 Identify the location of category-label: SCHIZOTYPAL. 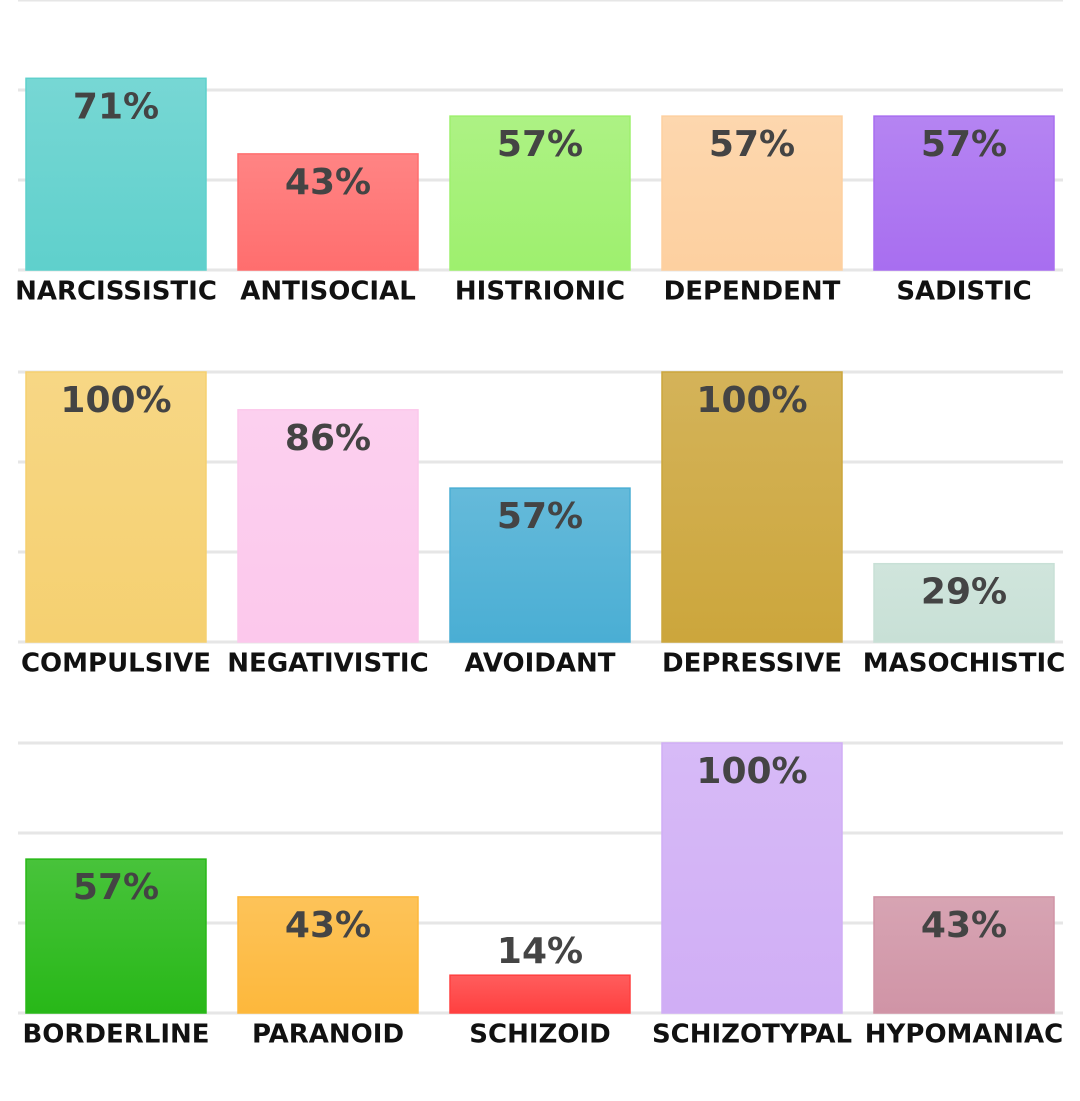
(752, 1035).